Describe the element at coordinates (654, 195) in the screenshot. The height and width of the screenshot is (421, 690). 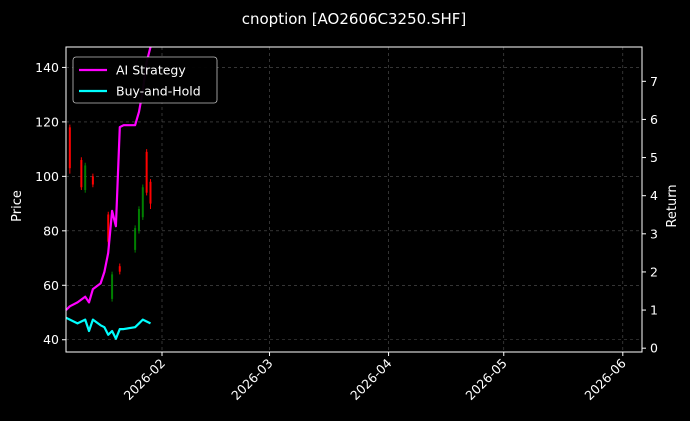
I see `y2-tick-label: 4` at that location.